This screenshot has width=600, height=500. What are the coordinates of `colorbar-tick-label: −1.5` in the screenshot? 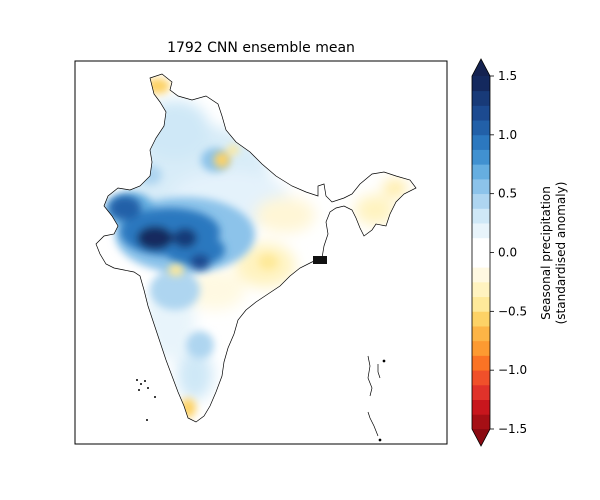 It's located at (512, 429).